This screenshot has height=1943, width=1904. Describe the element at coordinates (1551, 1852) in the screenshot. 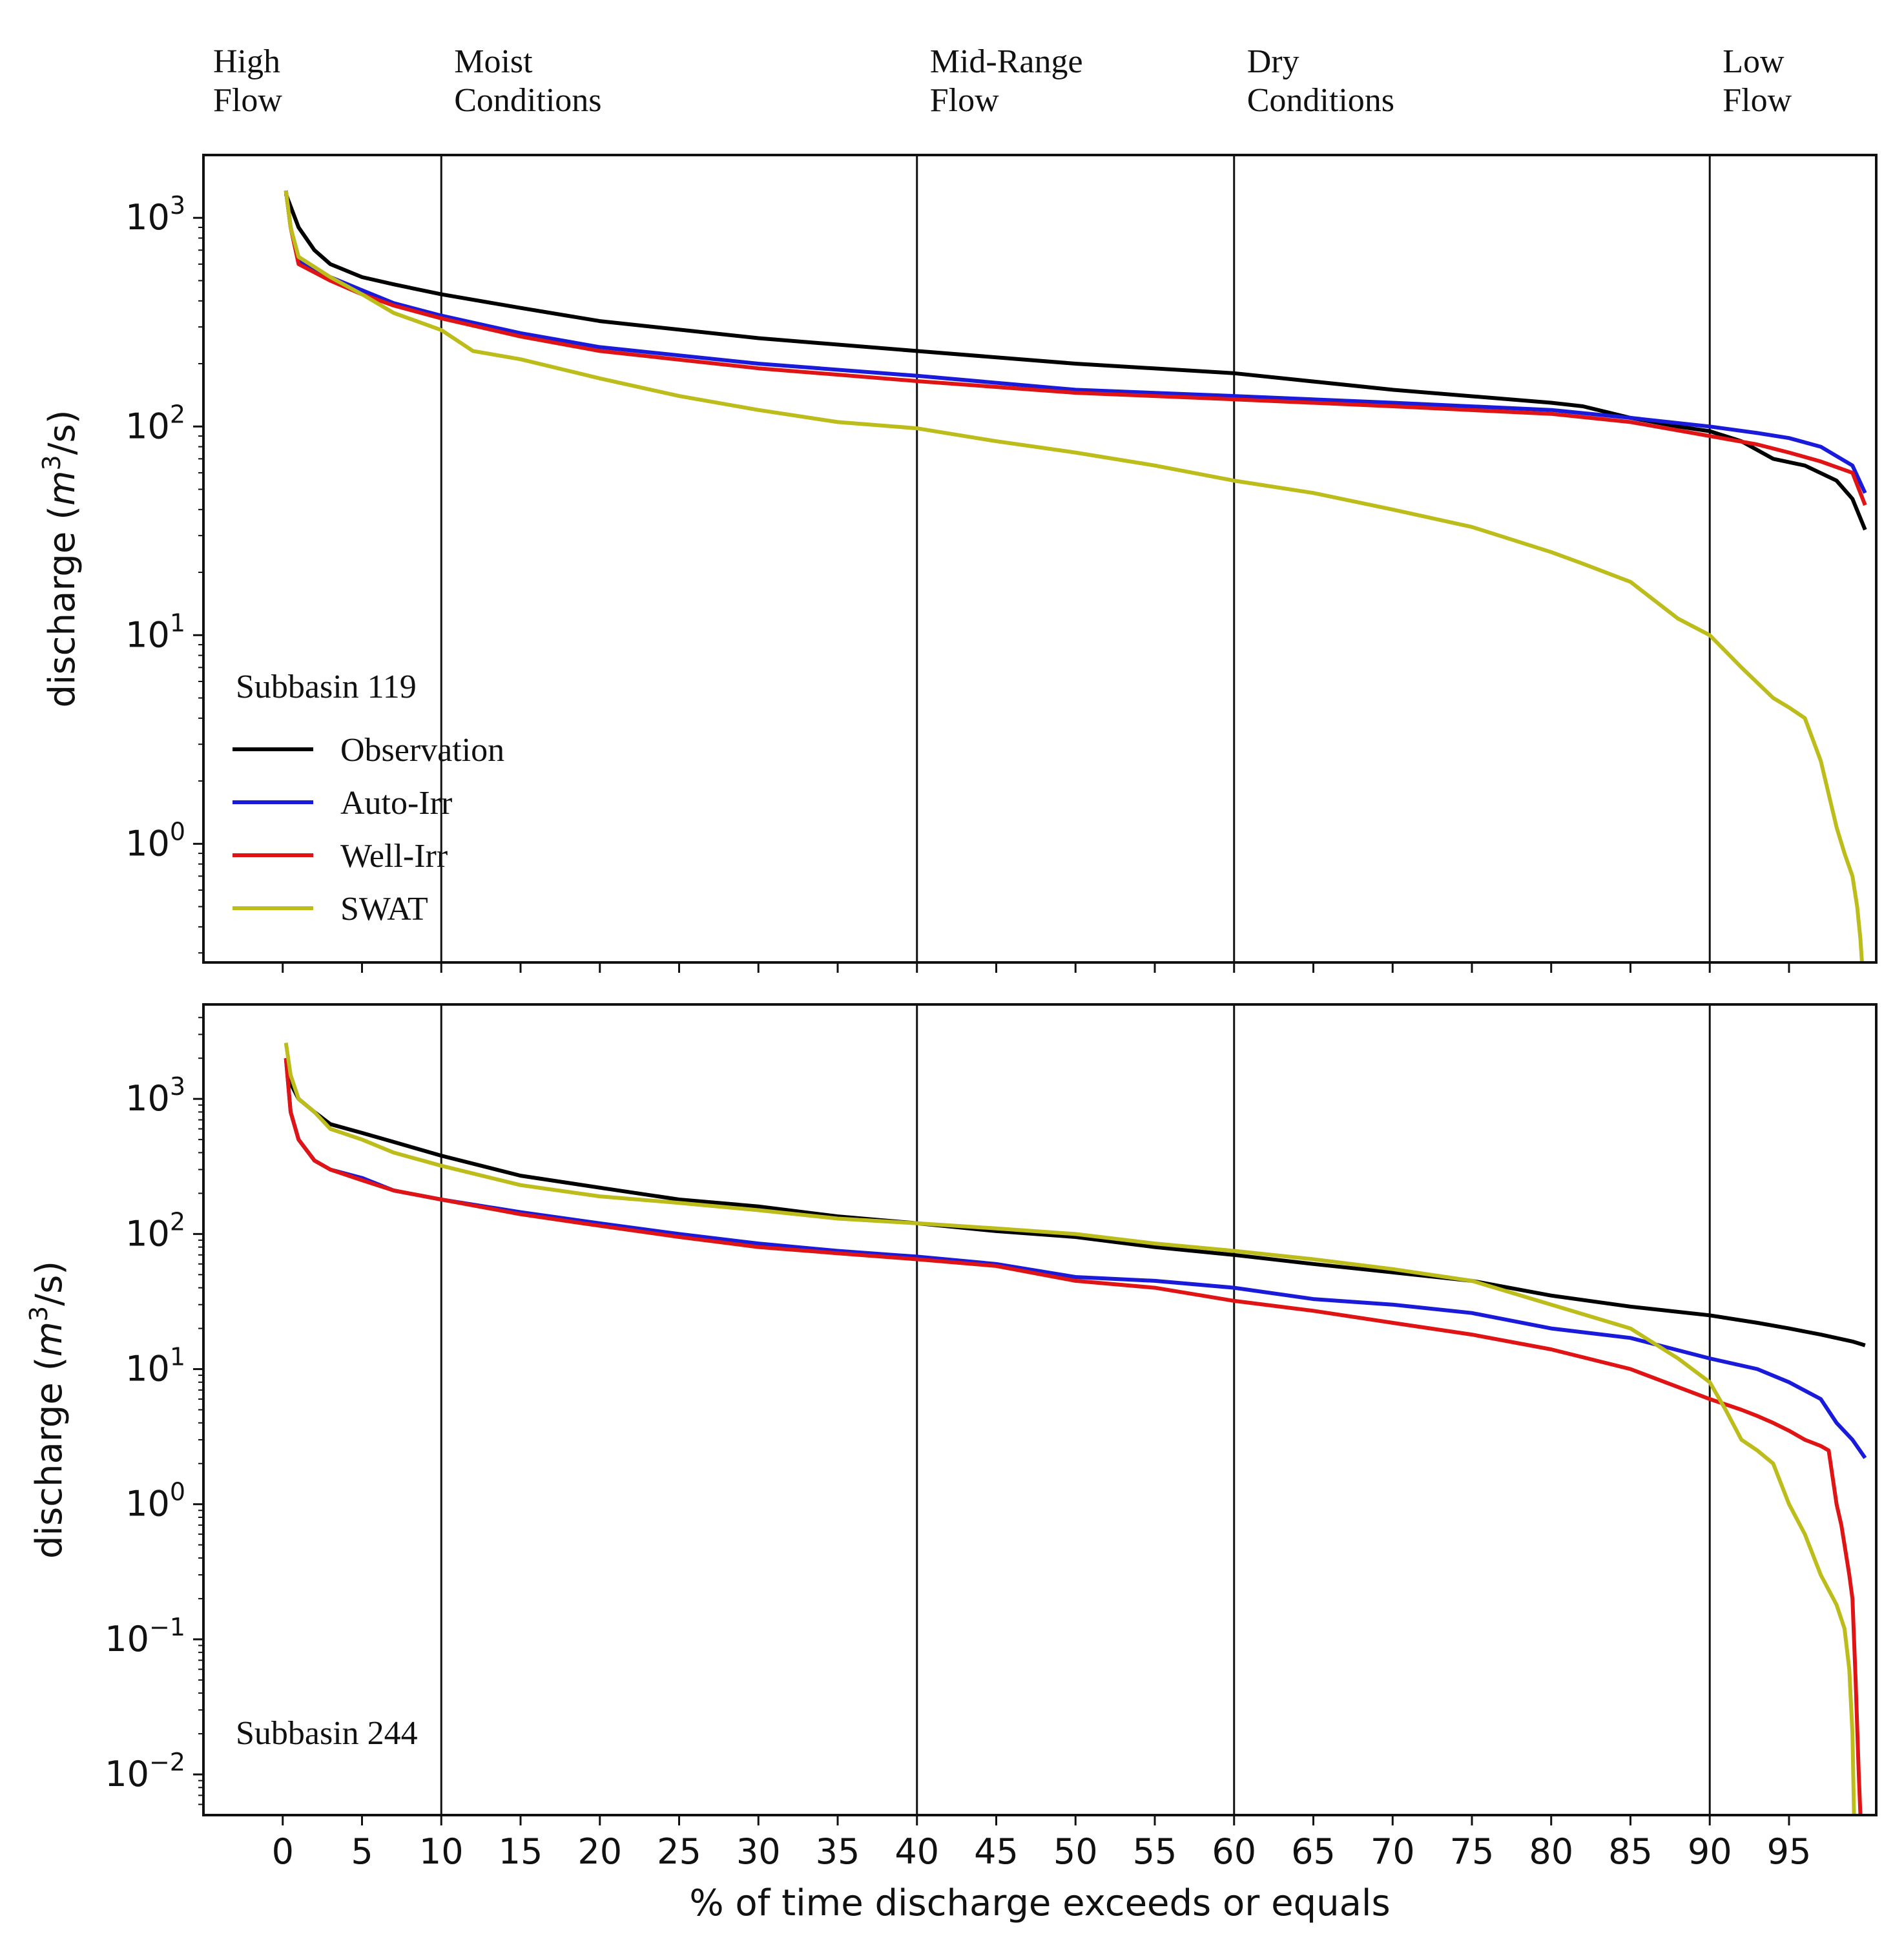

I see `x-tick-label: 80` at that location.